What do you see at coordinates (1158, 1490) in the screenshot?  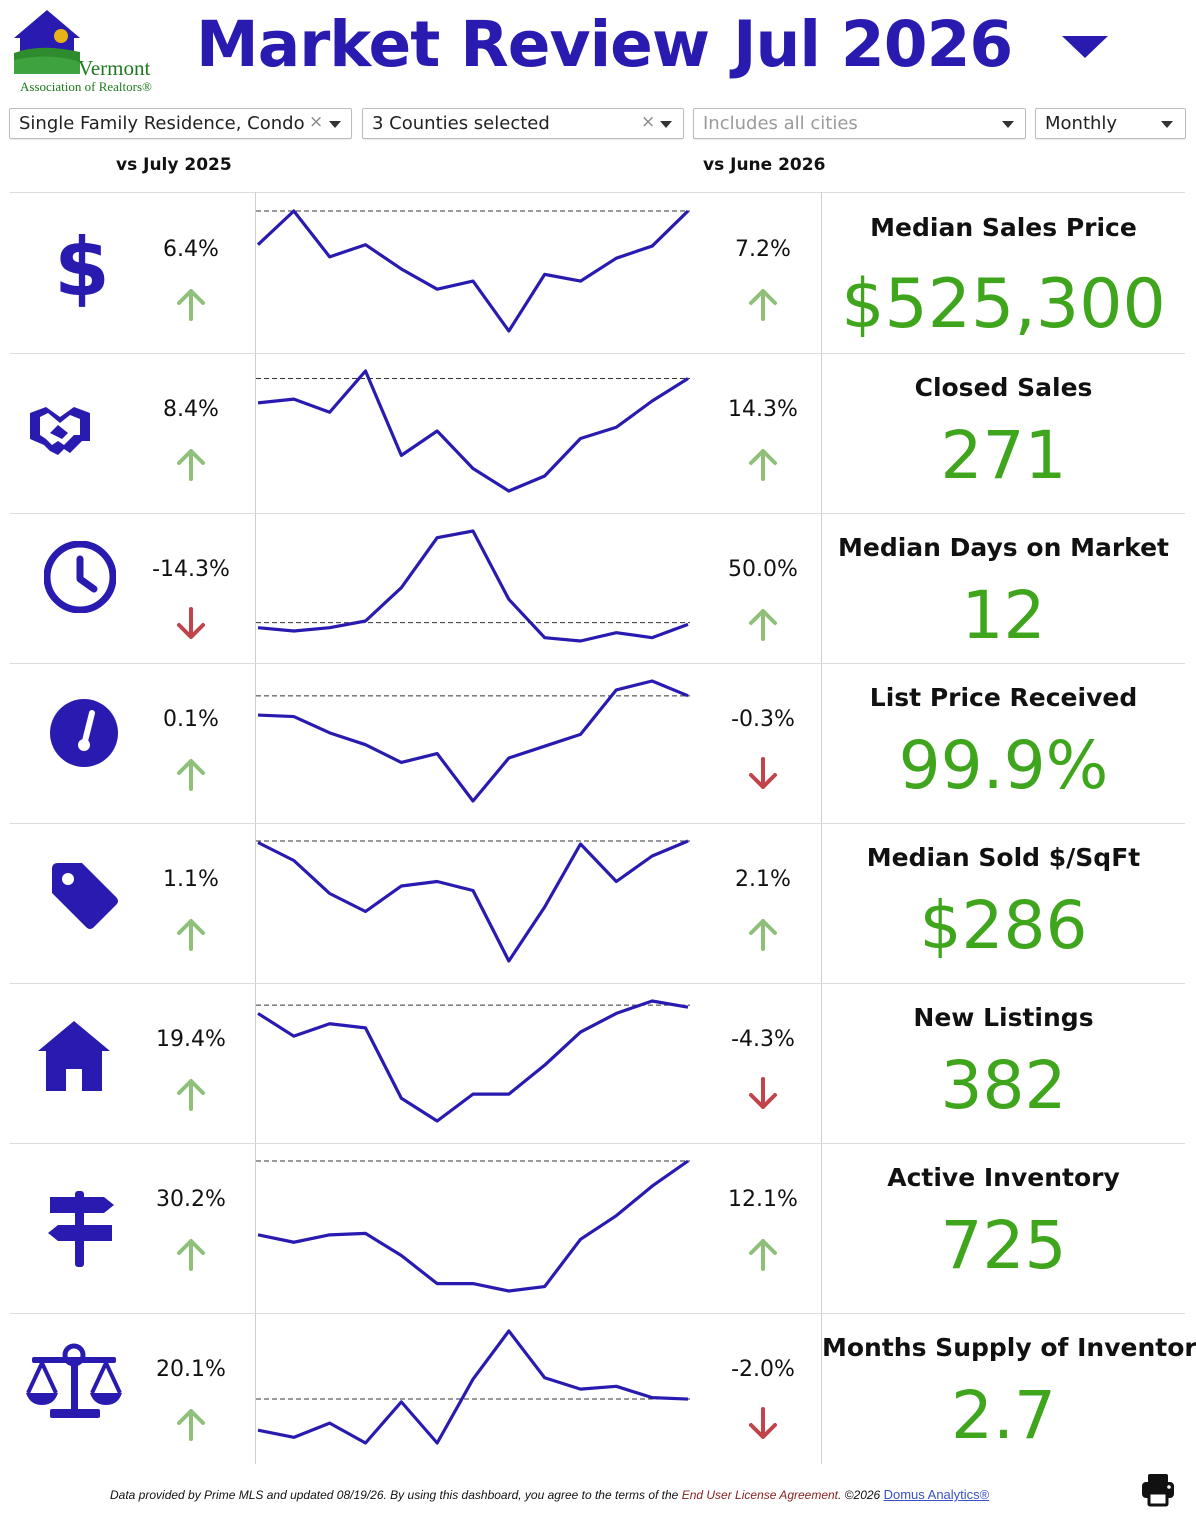 I see `print-icon` at bounding box center [1158, 1490].